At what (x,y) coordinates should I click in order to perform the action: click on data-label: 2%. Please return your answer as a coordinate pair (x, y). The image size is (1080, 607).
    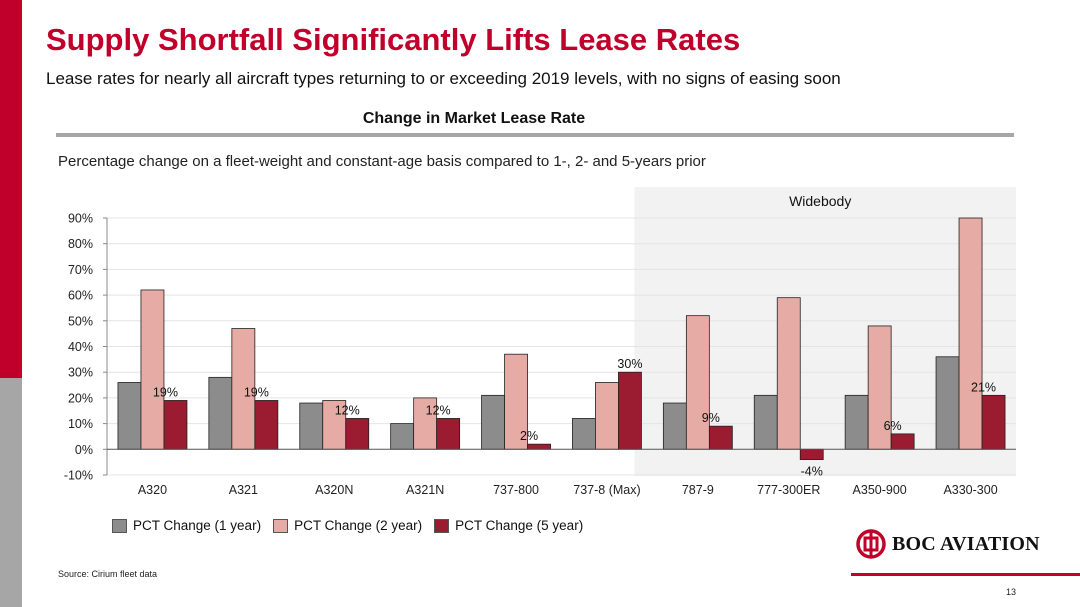
    Looking at the image, I should click on (529, 436).